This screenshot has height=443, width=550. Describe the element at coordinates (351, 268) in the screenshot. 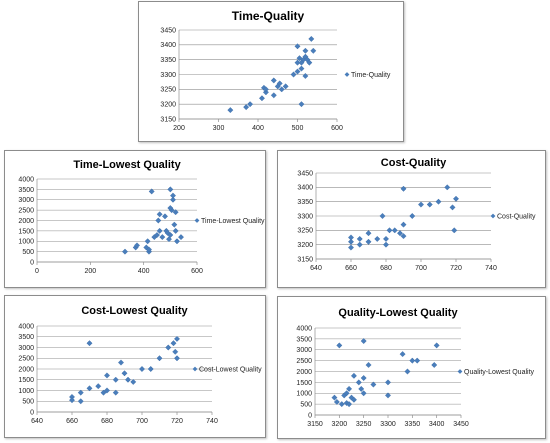

I see `x-tick-label: 660` at that location.